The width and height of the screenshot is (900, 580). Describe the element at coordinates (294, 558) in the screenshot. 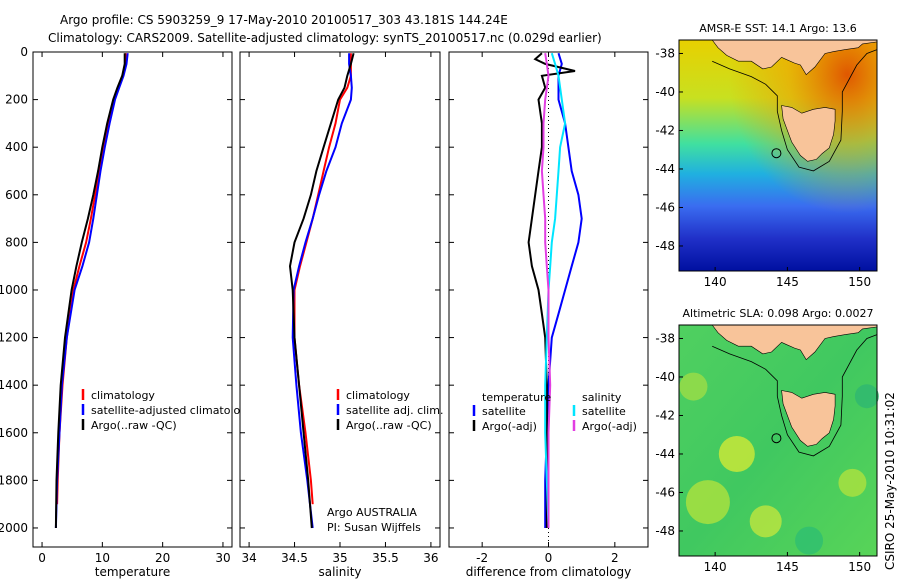

I see `x-tick-label: 34.5` at that location.